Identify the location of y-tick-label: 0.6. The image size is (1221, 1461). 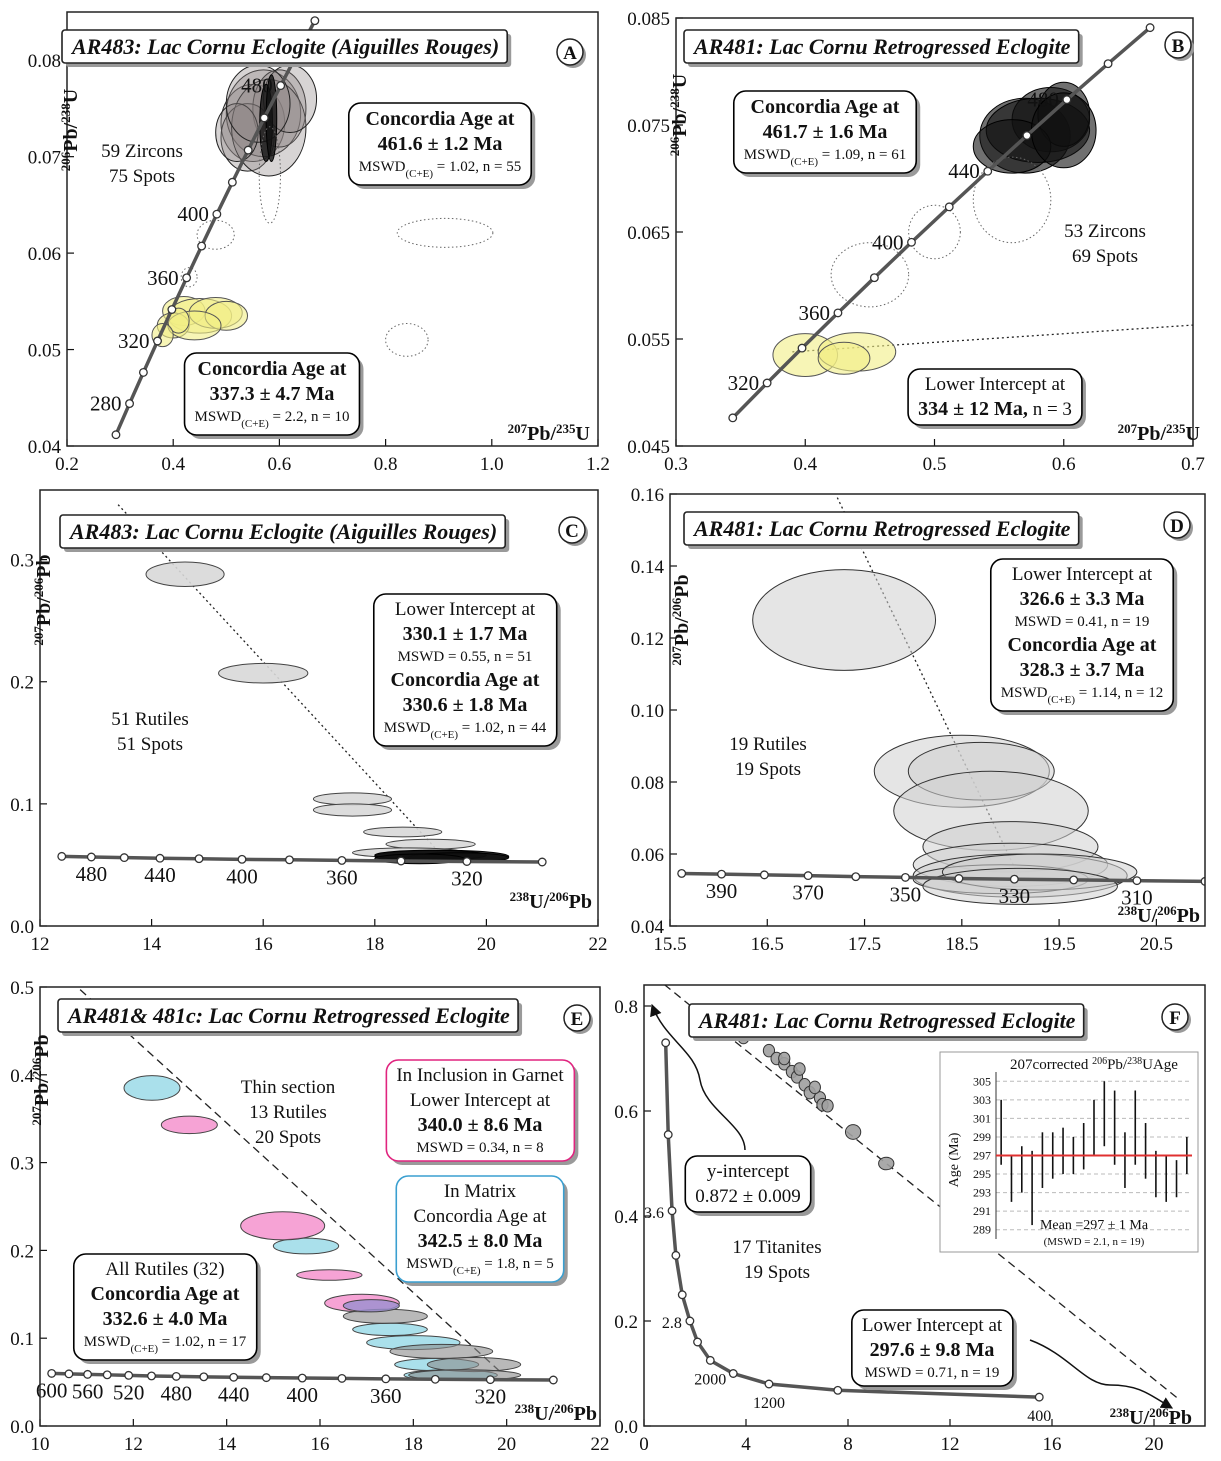
(626, 1112).